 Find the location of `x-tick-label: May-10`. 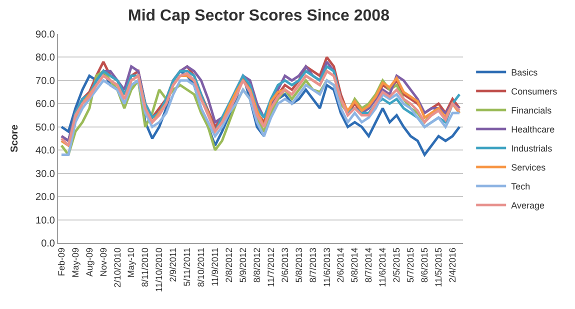

x-tick-label: May-10 is located at coordinates (131, 263).